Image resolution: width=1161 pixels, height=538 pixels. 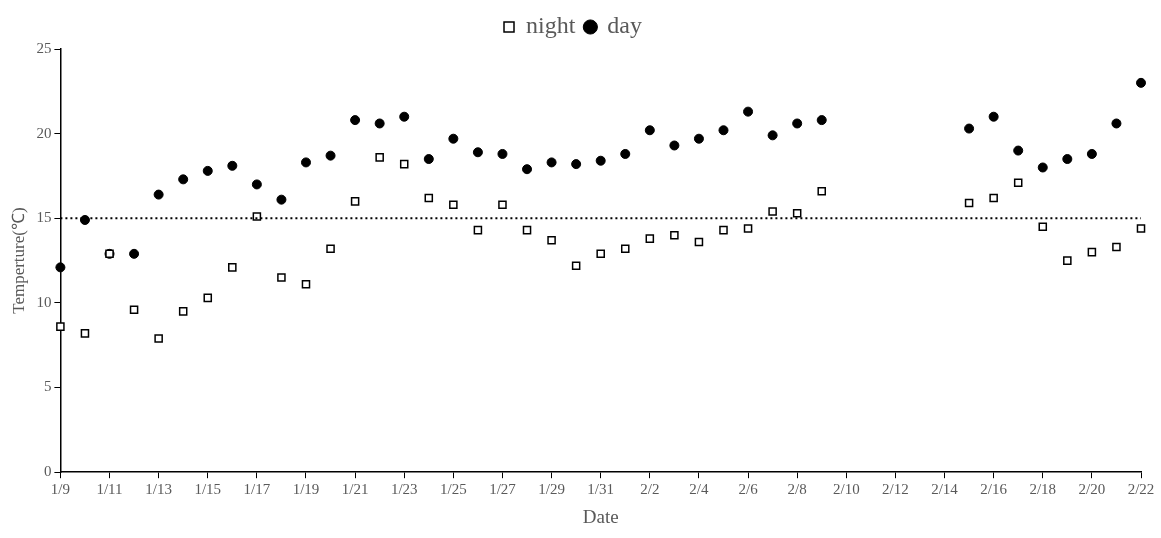 What do you see at coordinates (551, 489) in the screenshot?
I see `x-tick-label: 1/29` at bounding box center [551, 489].